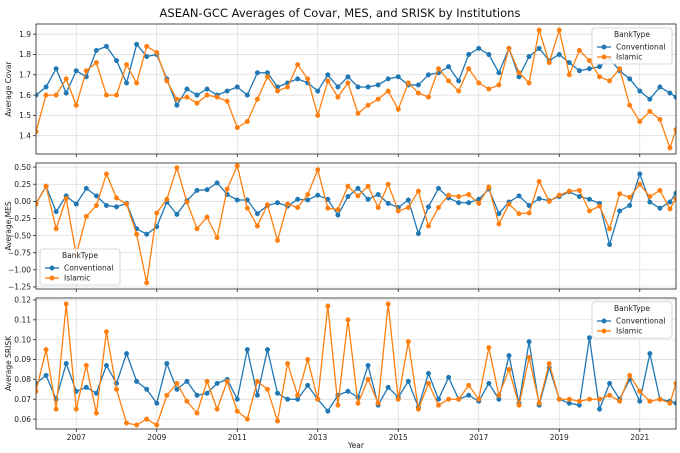 This screenshot has width=680, height=453. What do you see at coordinates (478, 437) in the screenshot?
I see `x-tick-label: 2017` at bounding box center [478, 437].